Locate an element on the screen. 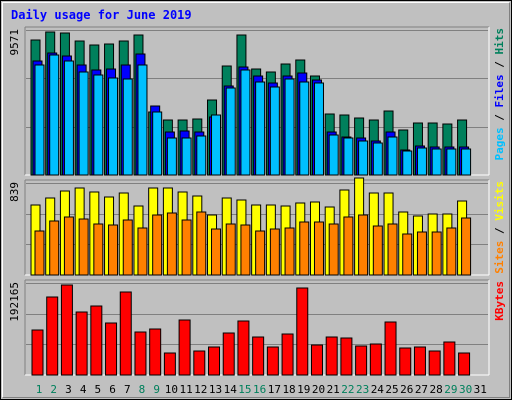  x-tick-label: 24 is located at coordinates (378, 389).